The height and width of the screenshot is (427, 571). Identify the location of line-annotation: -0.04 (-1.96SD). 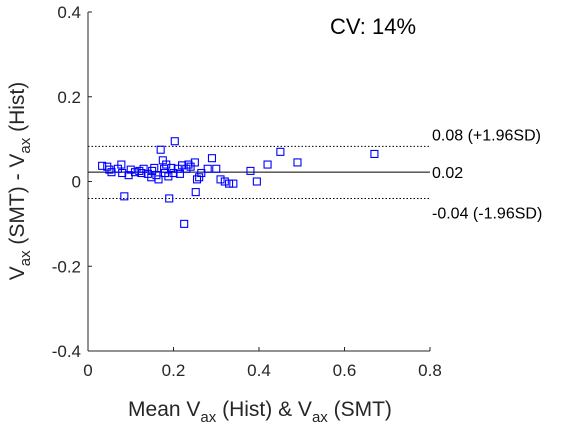
(487, 213).